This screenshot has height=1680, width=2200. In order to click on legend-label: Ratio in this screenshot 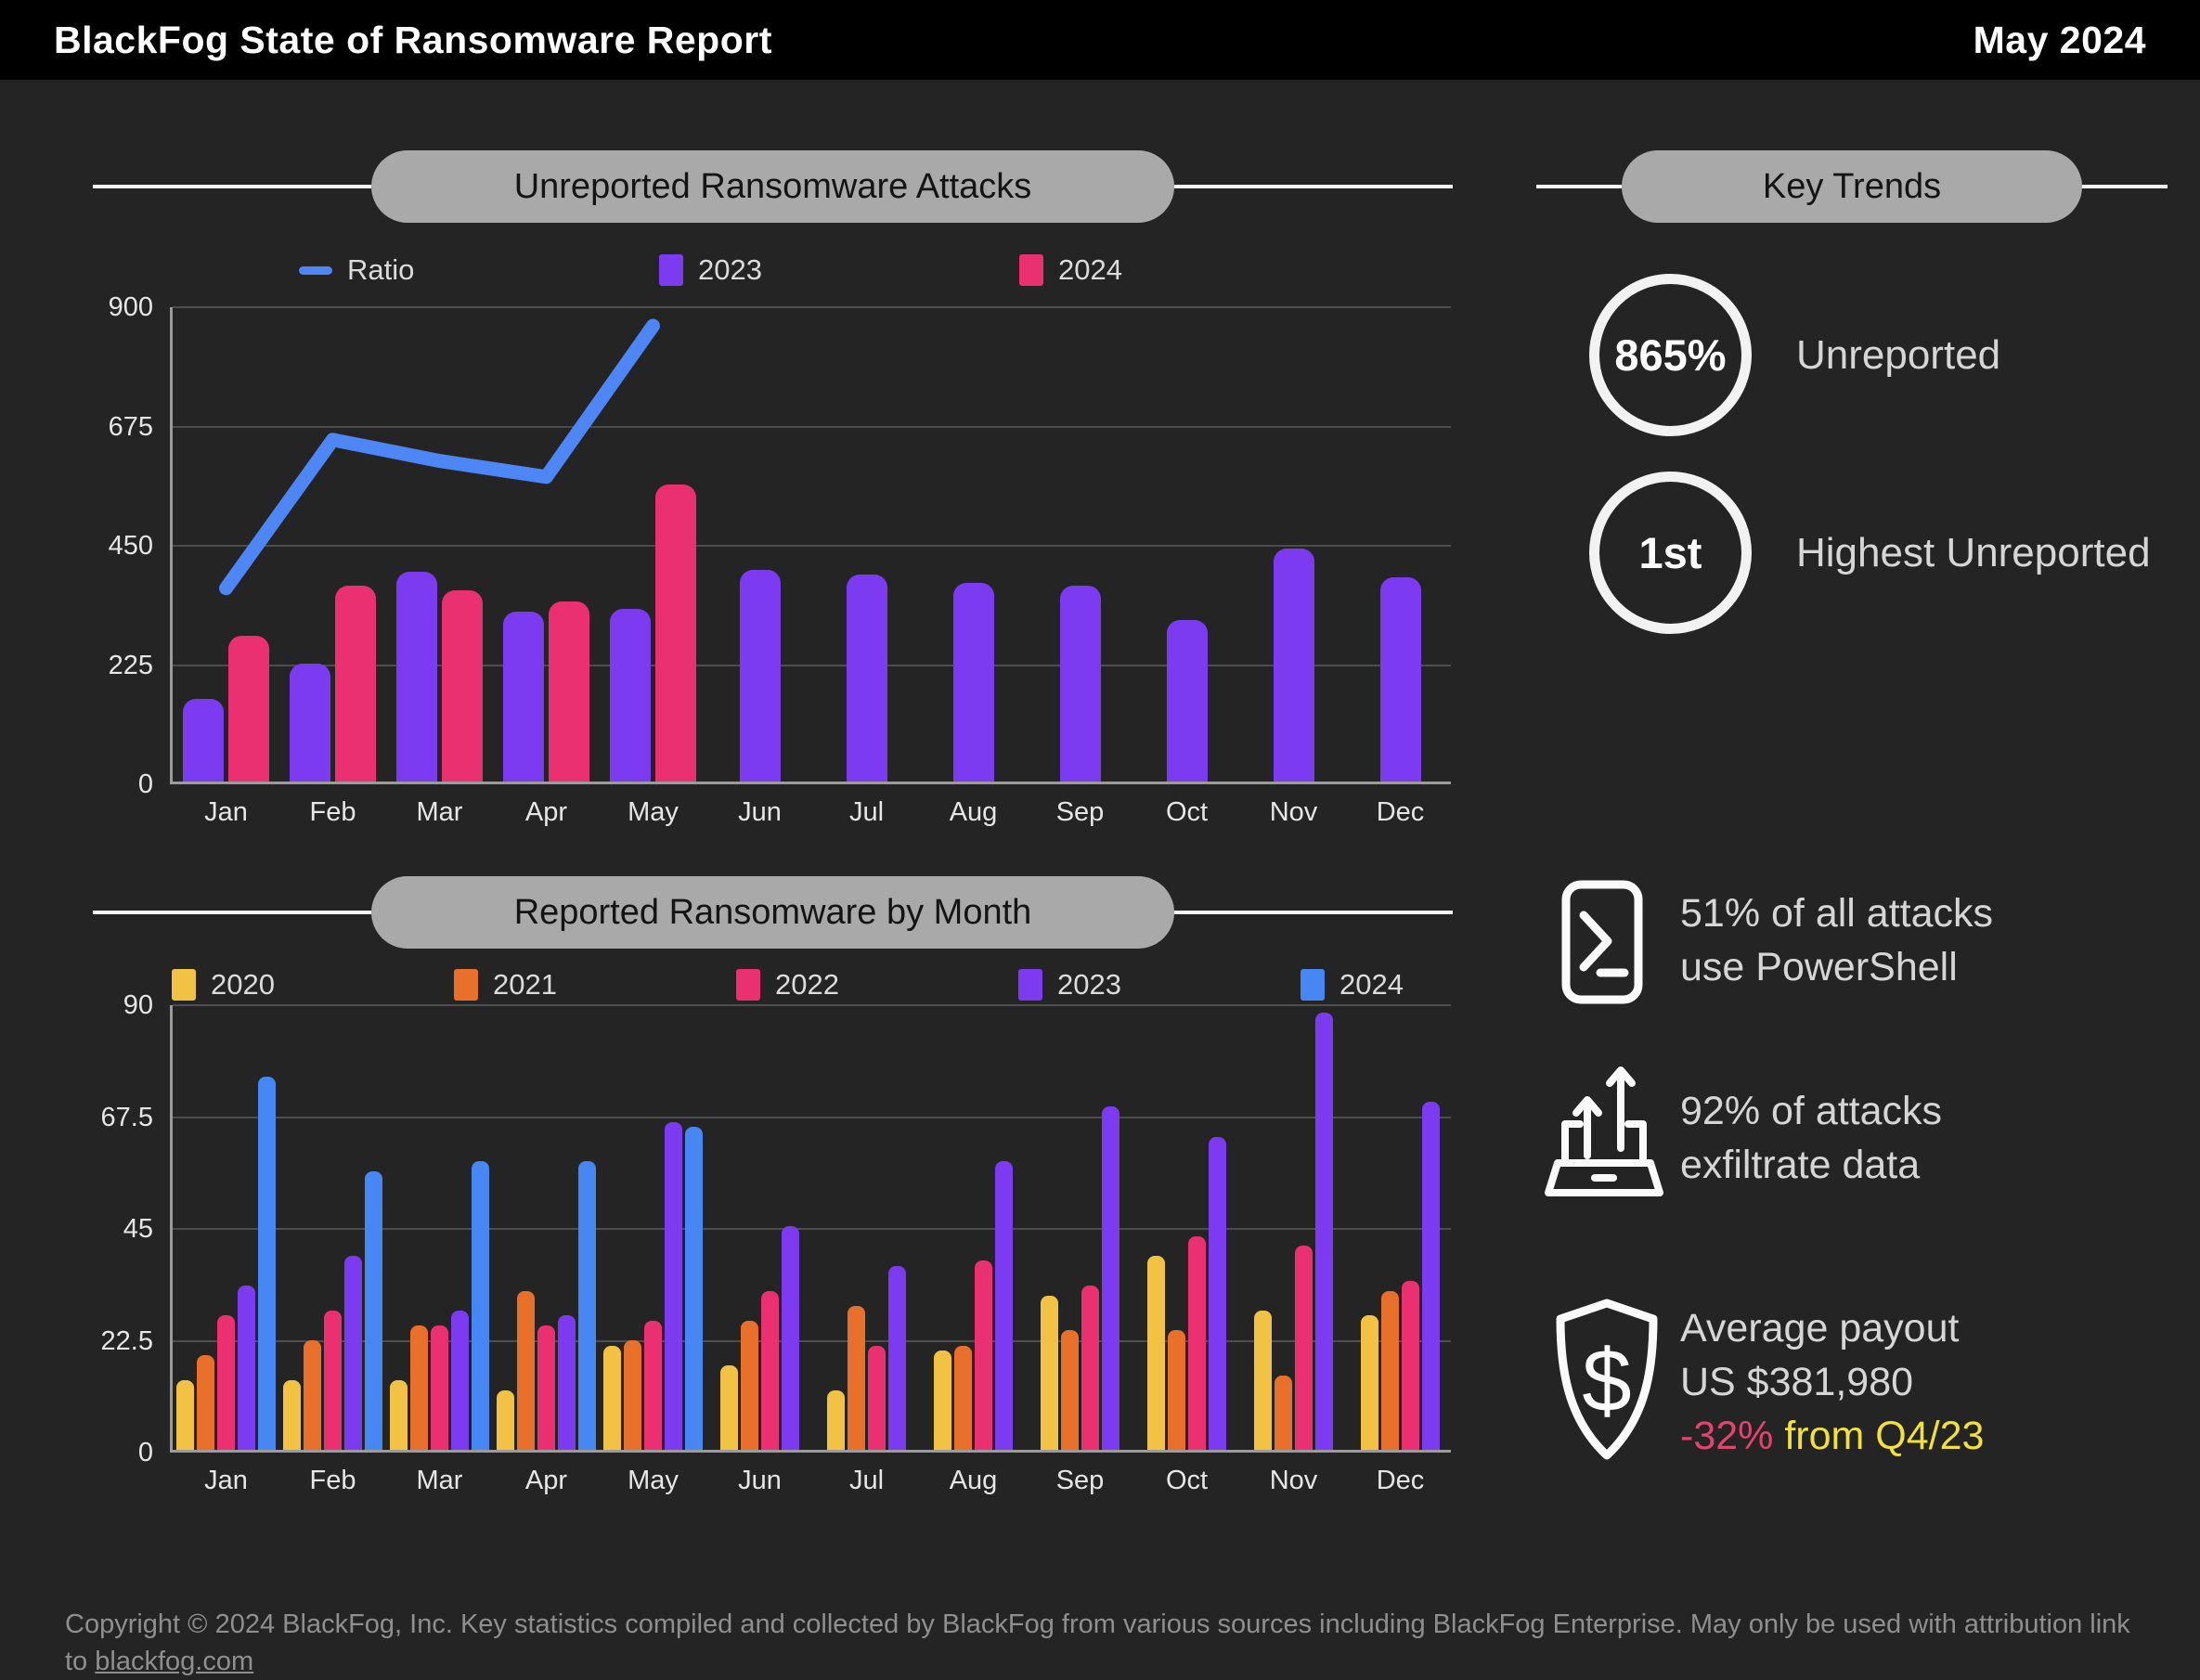, I will do `click(381, 269)`.